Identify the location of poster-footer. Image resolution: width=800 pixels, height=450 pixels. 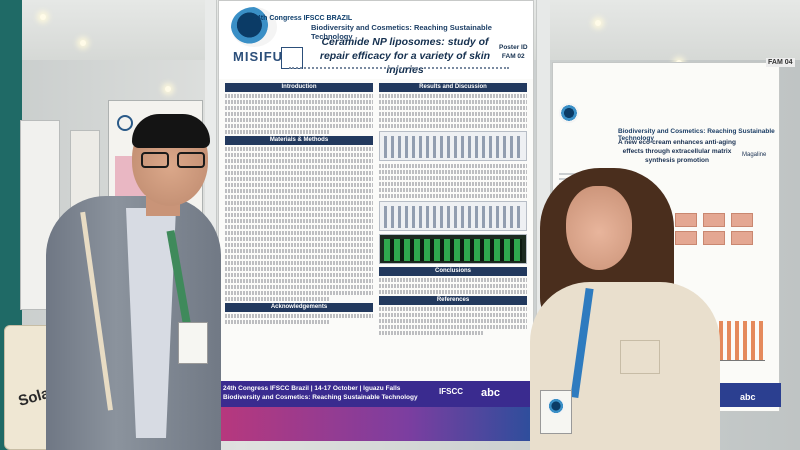
(376, 394).